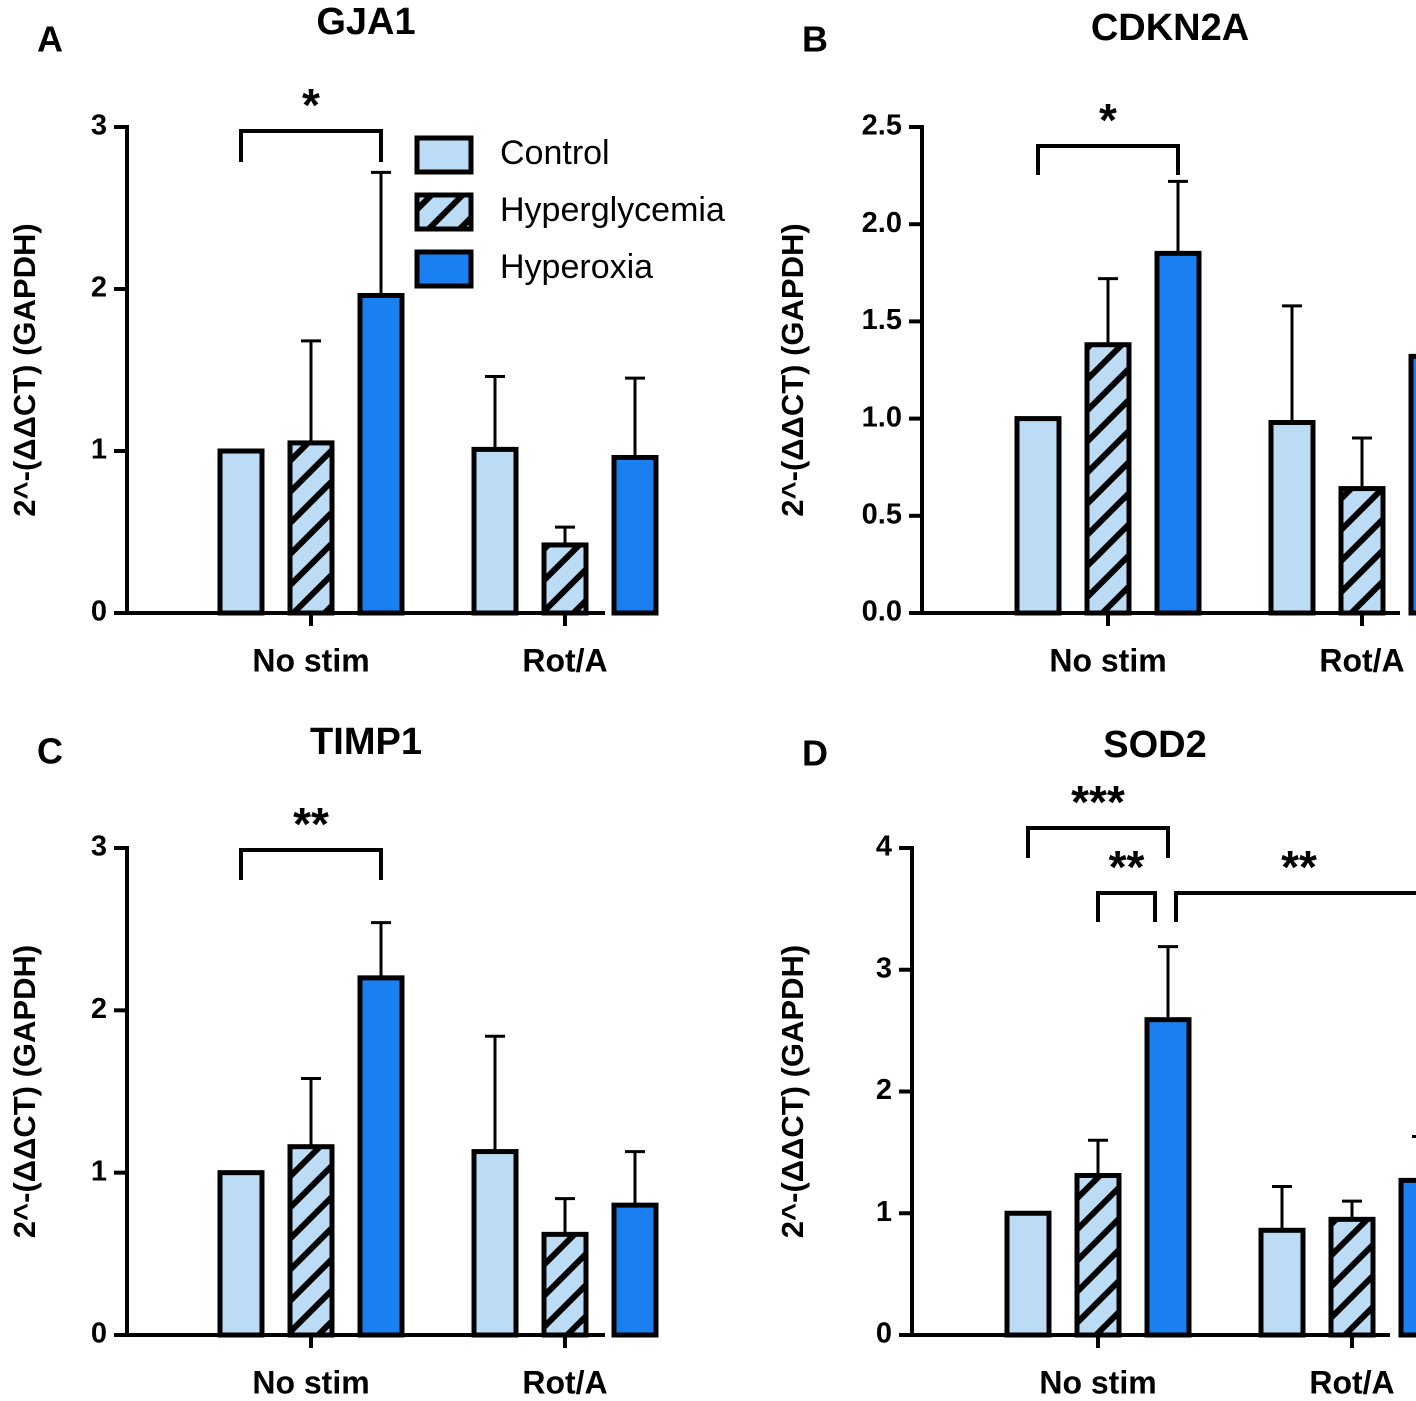  What do you see at coordinates (815, 753) in the screenshot?
I see `panel-label: D` at bounding box center [815, 753].